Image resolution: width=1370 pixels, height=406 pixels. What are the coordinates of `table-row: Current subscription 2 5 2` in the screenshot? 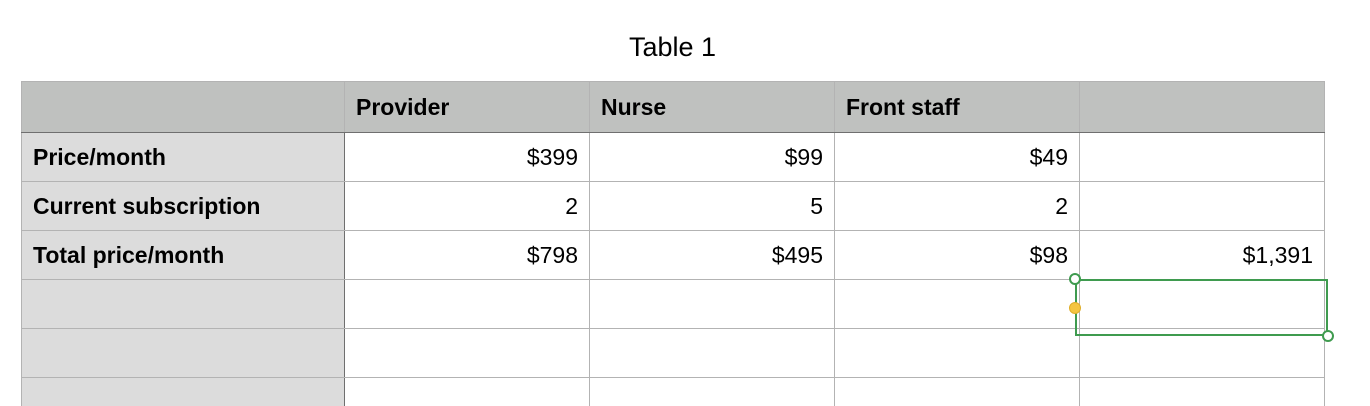 It's located at (673, 206).